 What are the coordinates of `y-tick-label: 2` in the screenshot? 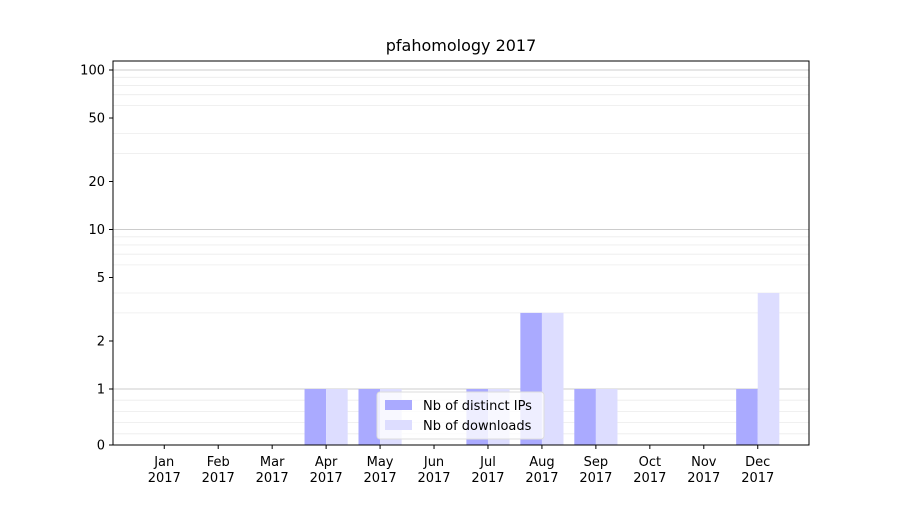 It's located at (101, 341).